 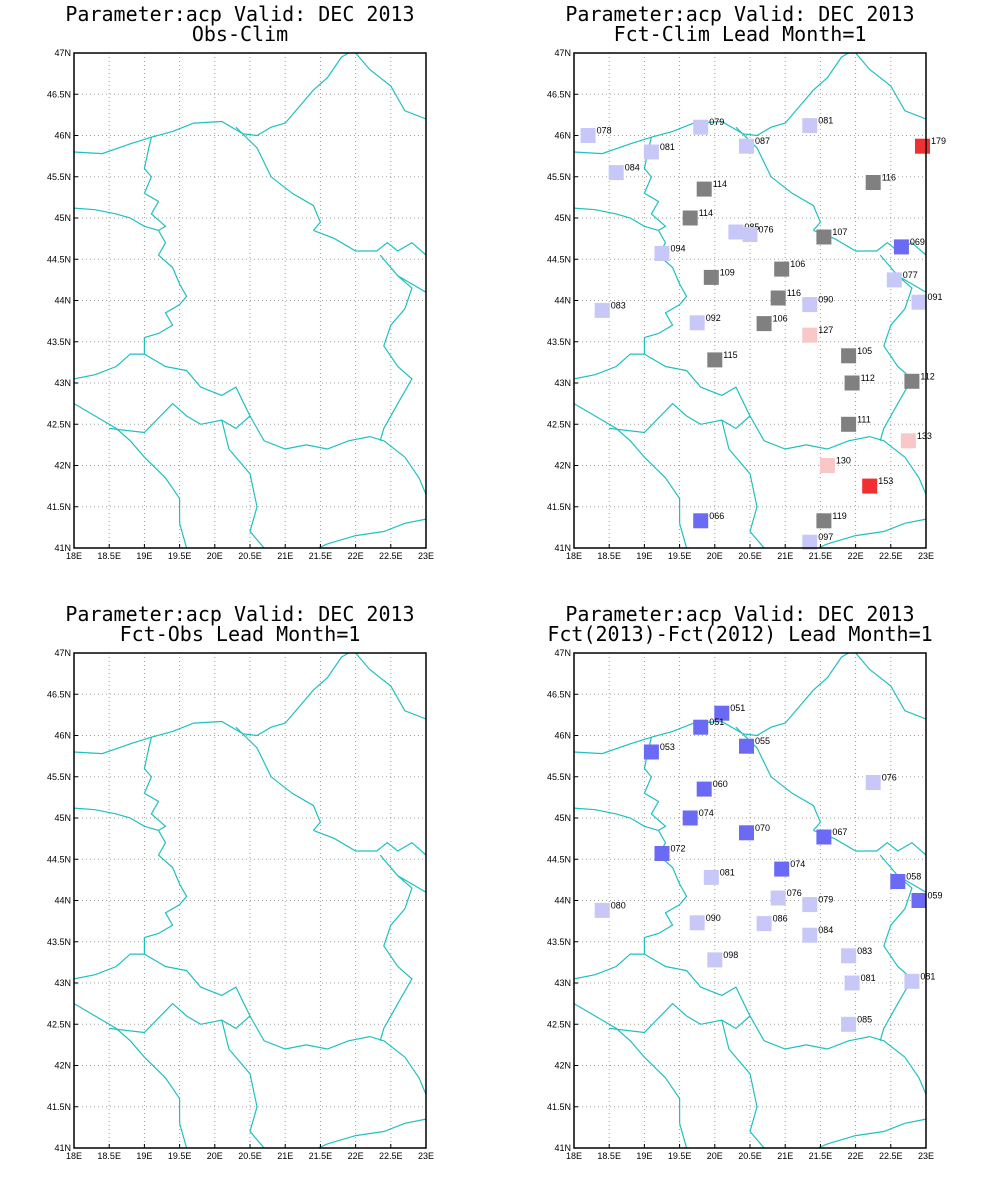 I want to click on y-tick-label: 46.5N, so click(x=59, y=94).